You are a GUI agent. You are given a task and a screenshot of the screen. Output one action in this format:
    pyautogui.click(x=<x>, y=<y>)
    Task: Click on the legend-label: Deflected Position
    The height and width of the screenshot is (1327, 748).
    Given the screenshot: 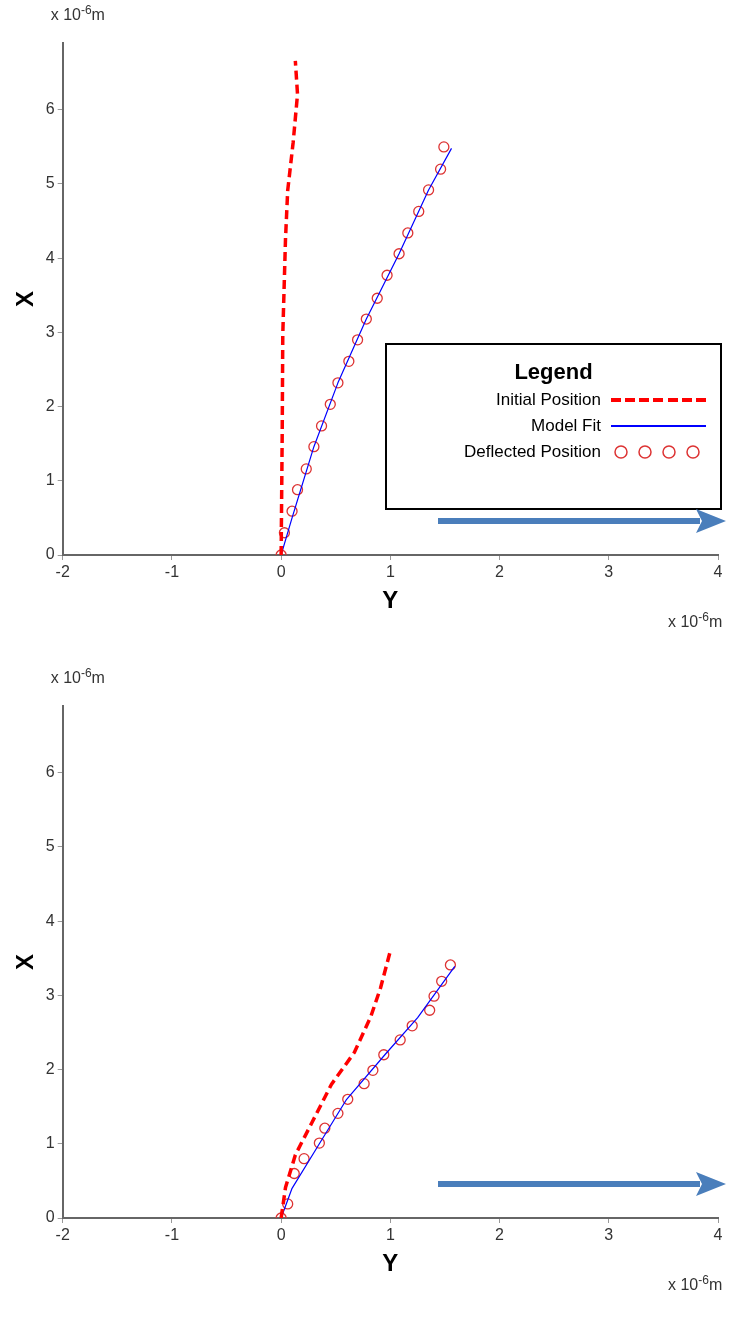 What is the action you would take?
    pyautogui.click(x=532, y=452)
    